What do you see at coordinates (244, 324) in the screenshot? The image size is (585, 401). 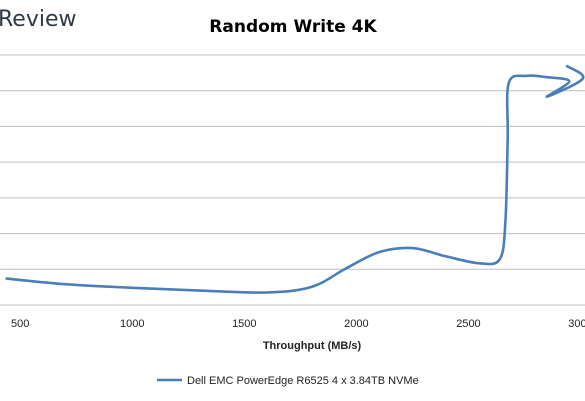 I see `x-tick-label: 1500` at bounding box center [244, 324].